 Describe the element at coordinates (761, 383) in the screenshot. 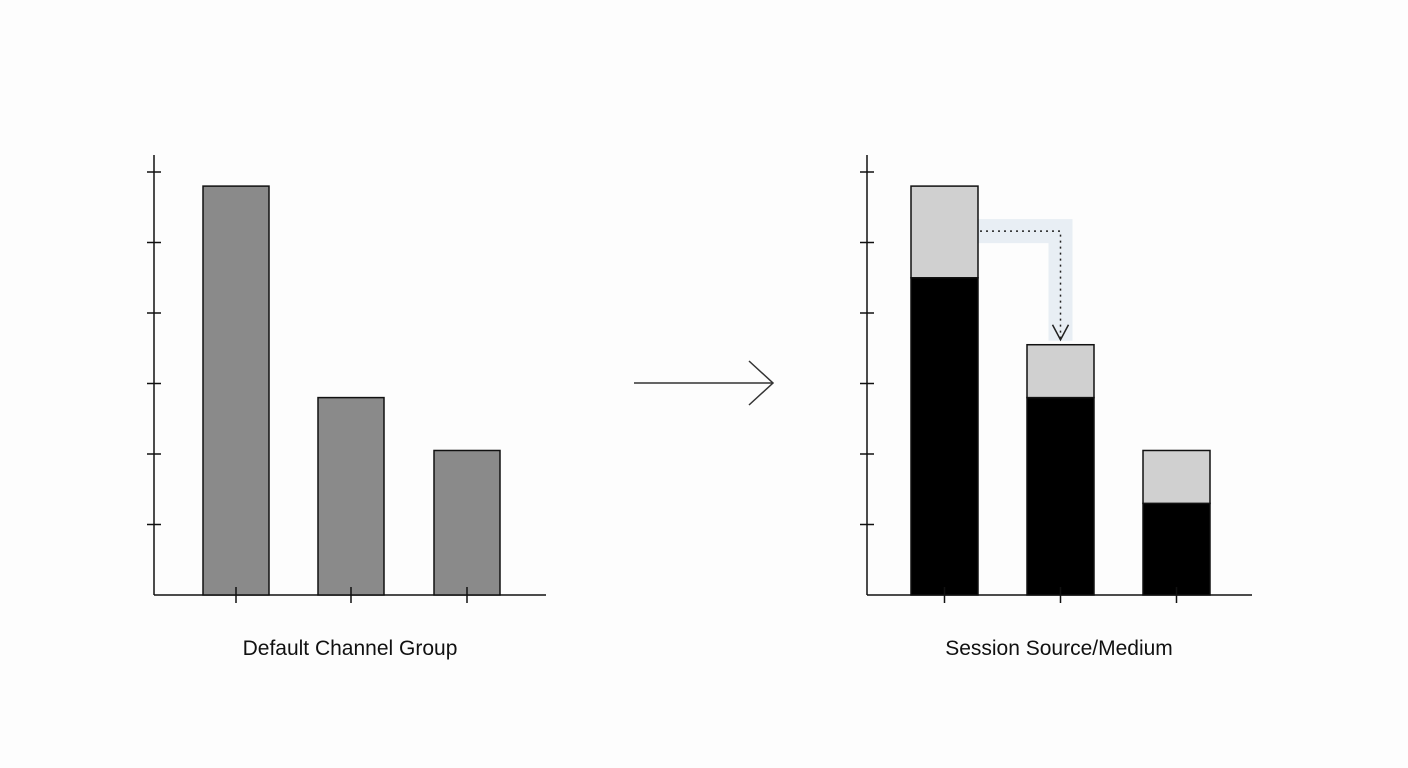

I see `arrow-head` at that location.